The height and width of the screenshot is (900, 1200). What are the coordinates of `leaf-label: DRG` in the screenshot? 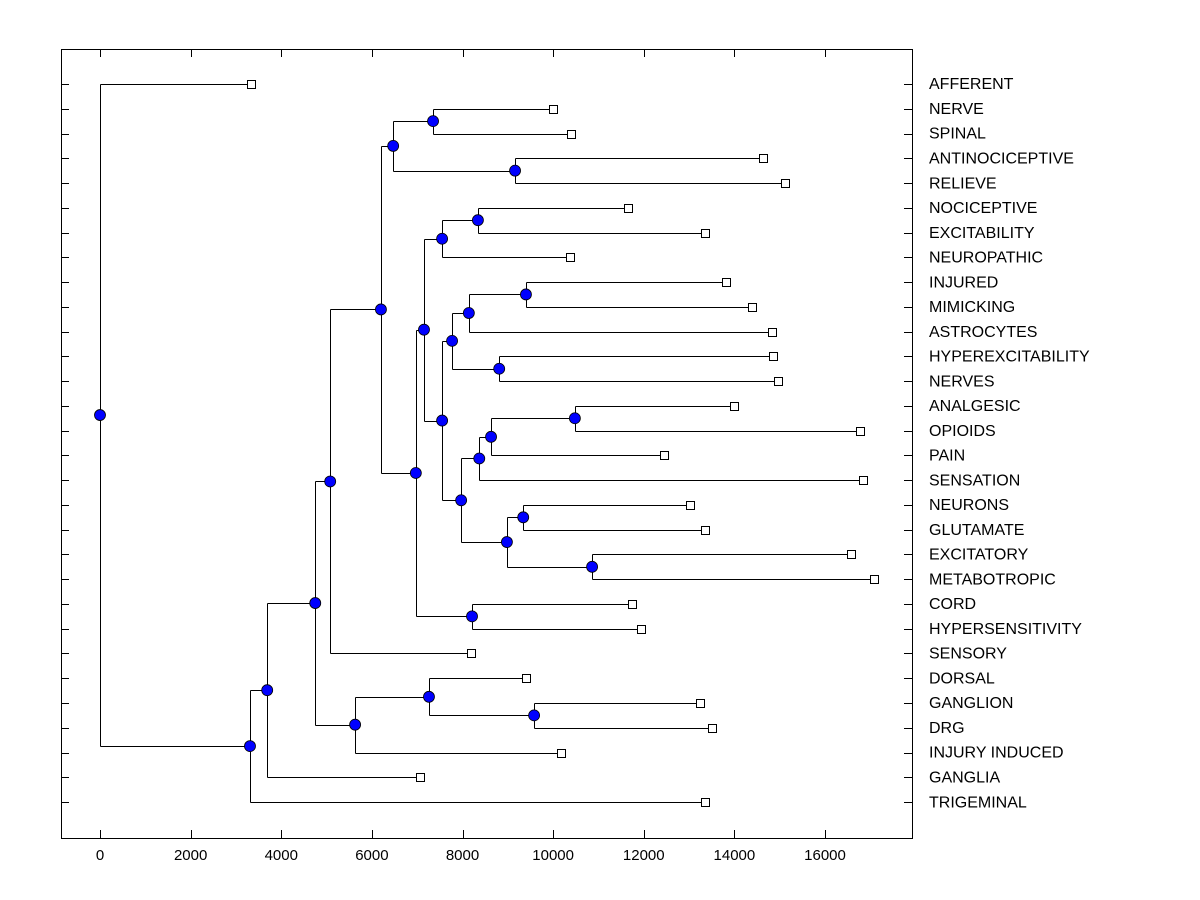 It's located at (947, 728).